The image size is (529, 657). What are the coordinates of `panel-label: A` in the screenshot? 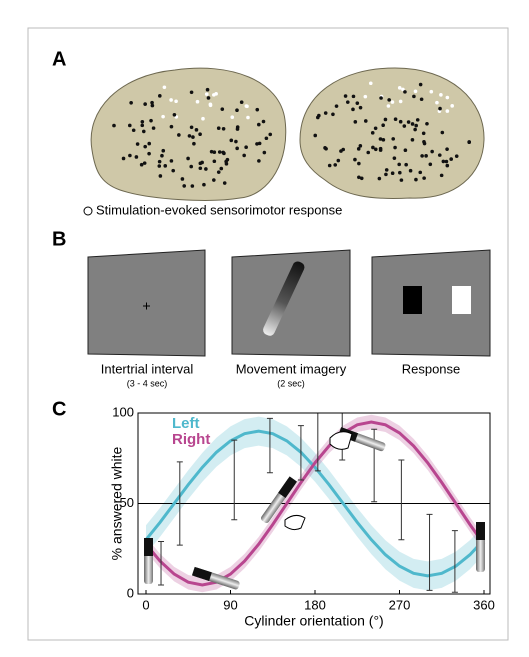 It's located at (59, 59).